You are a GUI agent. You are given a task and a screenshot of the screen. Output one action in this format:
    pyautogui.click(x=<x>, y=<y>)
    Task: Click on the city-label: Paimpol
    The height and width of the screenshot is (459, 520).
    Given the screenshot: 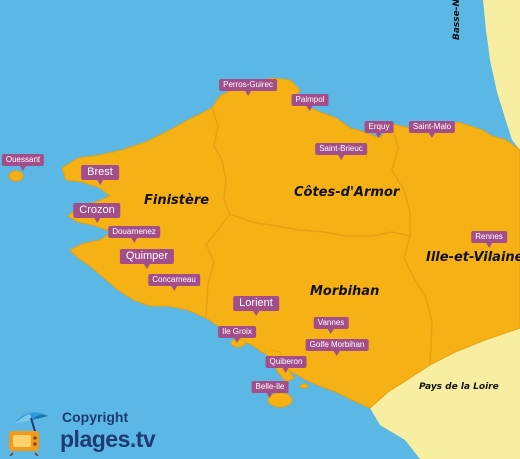 What is the action you would take?
    pyautogui.click(x=310, y=100)
    